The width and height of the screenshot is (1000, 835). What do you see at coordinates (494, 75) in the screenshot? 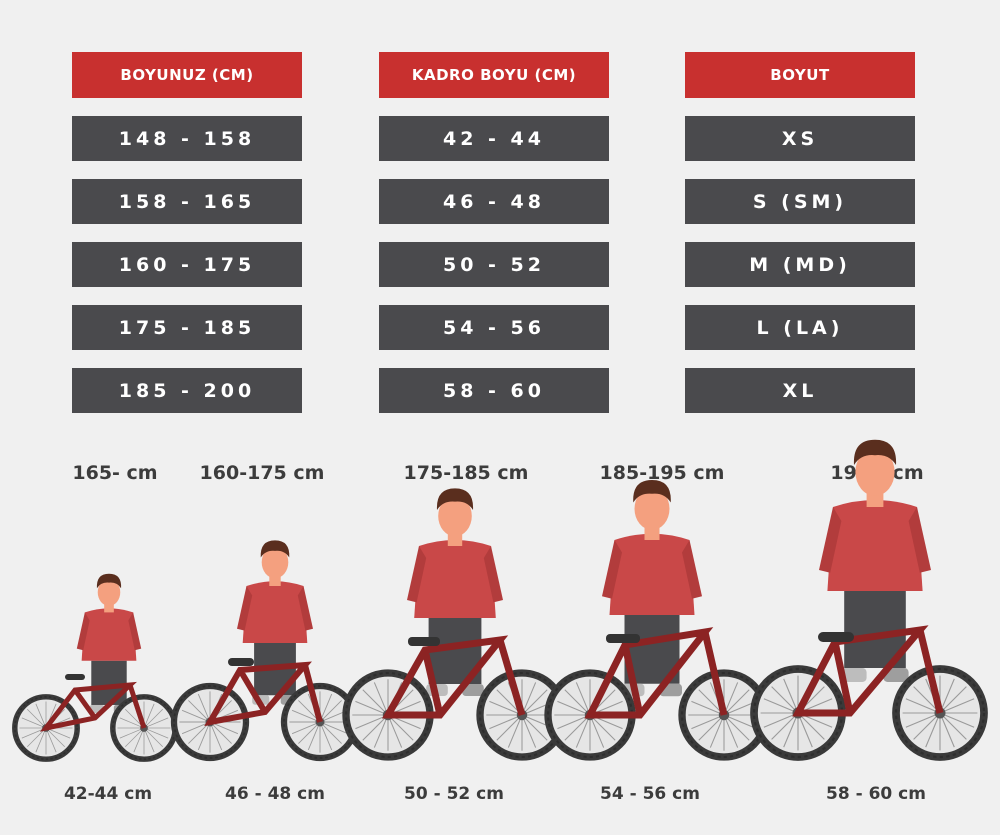
I see `frame-column-header: KADRO BOYU (CM)` at bounding box center [494, 75].